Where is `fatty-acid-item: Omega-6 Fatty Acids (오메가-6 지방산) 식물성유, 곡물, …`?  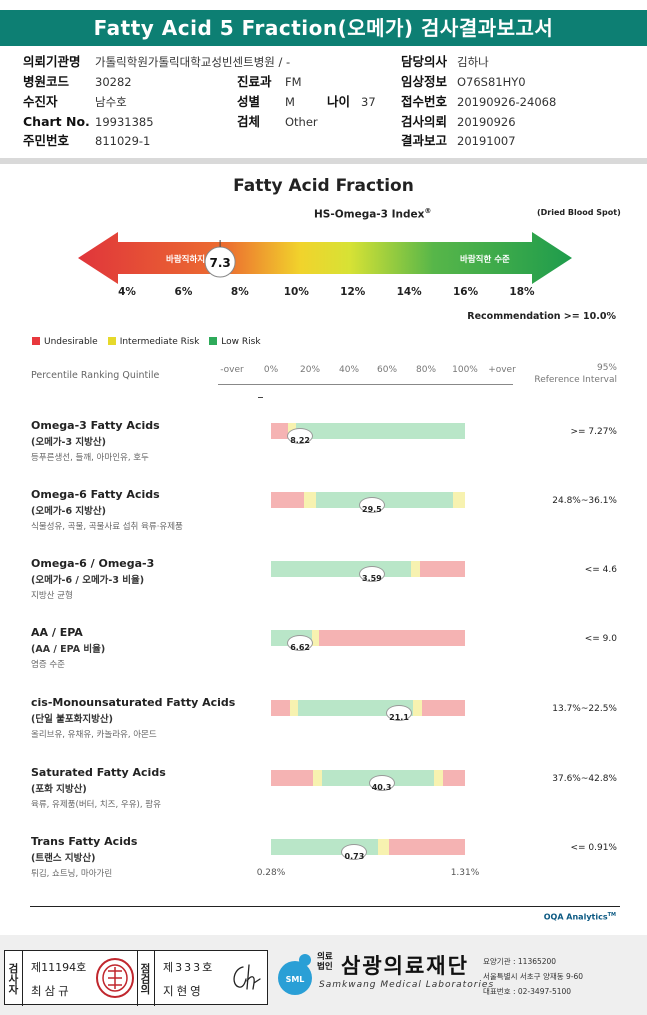 fatty-acid-item: Omega-6 Fatty Acids (오메가-6 지방산) 식물성유, 곡물, … is located at coordinates (323, 518).